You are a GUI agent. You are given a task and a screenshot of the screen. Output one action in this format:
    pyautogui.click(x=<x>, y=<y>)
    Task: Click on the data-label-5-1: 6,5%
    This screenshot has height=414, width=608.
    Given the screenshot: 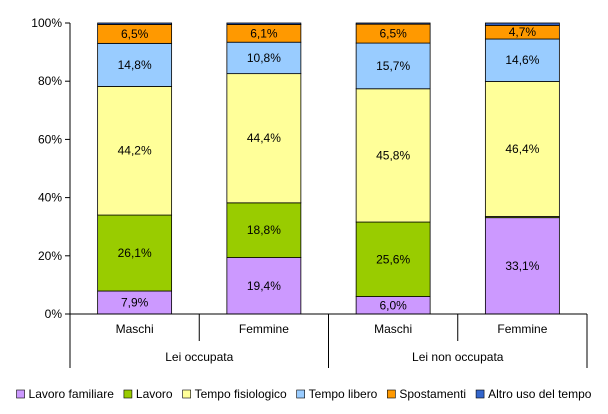 What is the action you would take?
    pyautogui.click(x=135, y=34)
    